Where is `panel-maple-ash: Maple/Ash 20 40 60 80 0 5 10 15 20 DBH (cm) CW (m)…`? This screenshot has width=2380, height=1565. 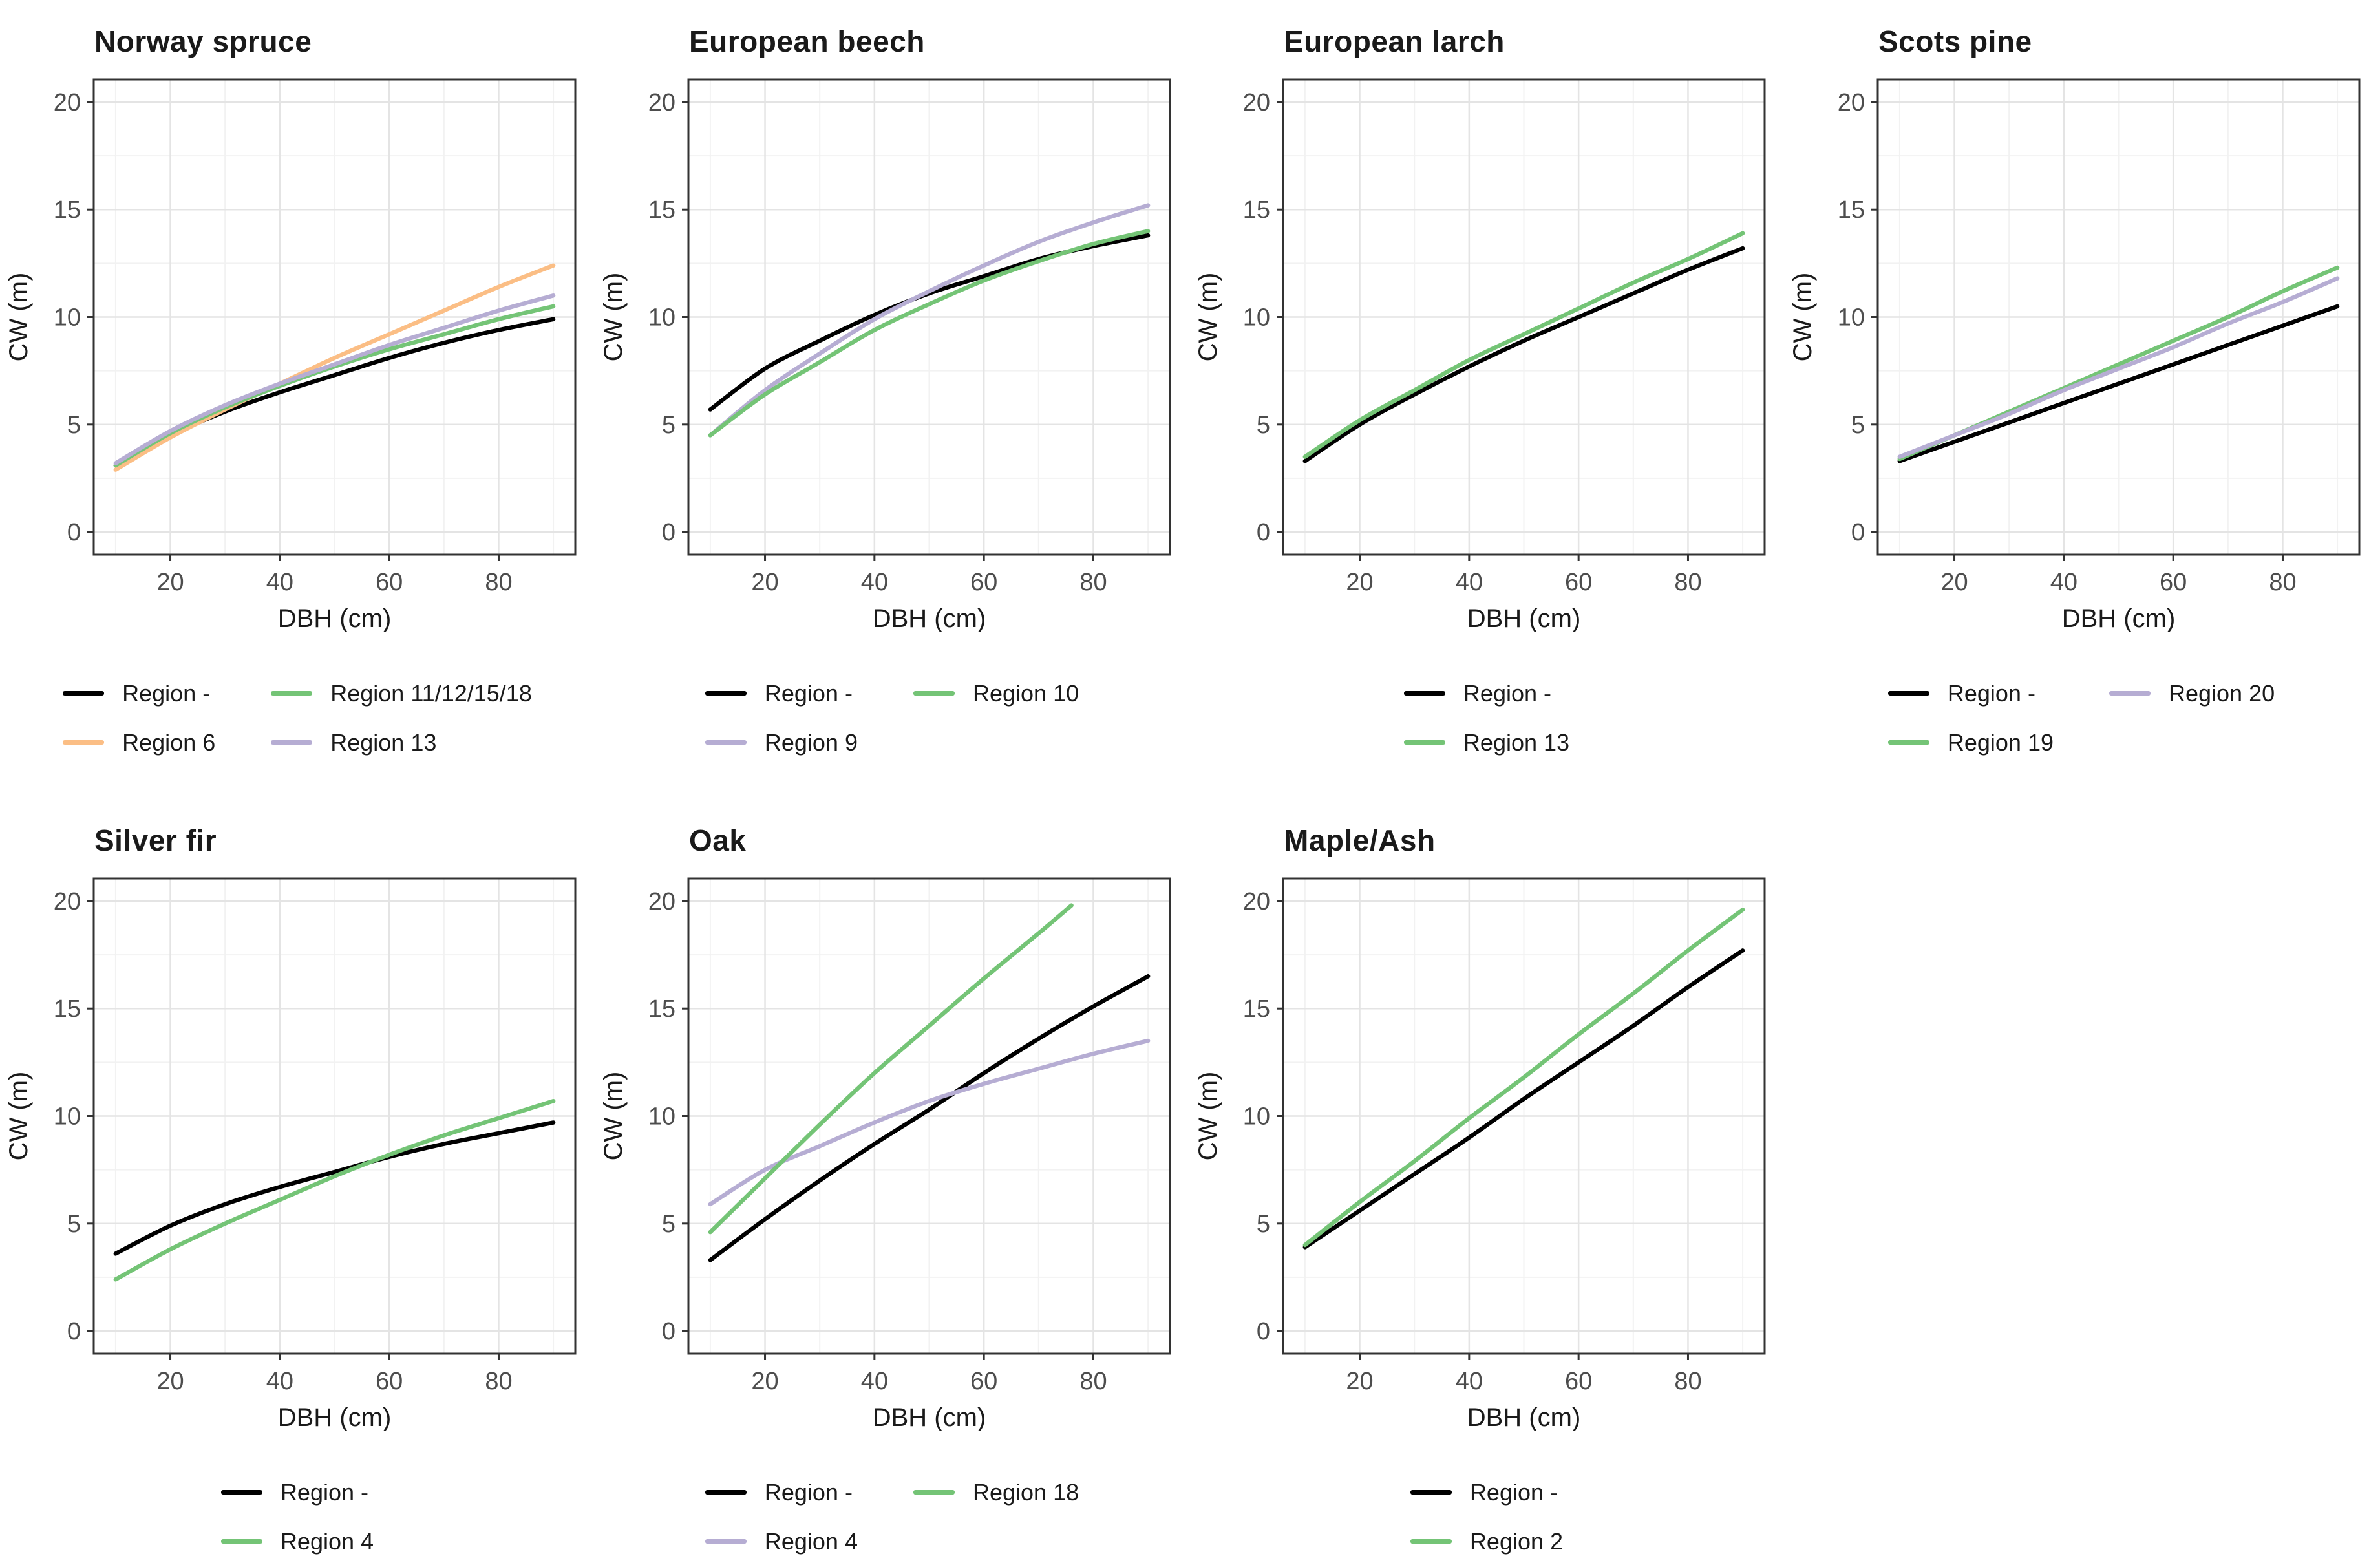 panel-maple-ash: Maple/Ash 20 40 60 80 0 5 10 15 20 DBH (cm) CW (m)… is located at coordinates (1486, 1184).